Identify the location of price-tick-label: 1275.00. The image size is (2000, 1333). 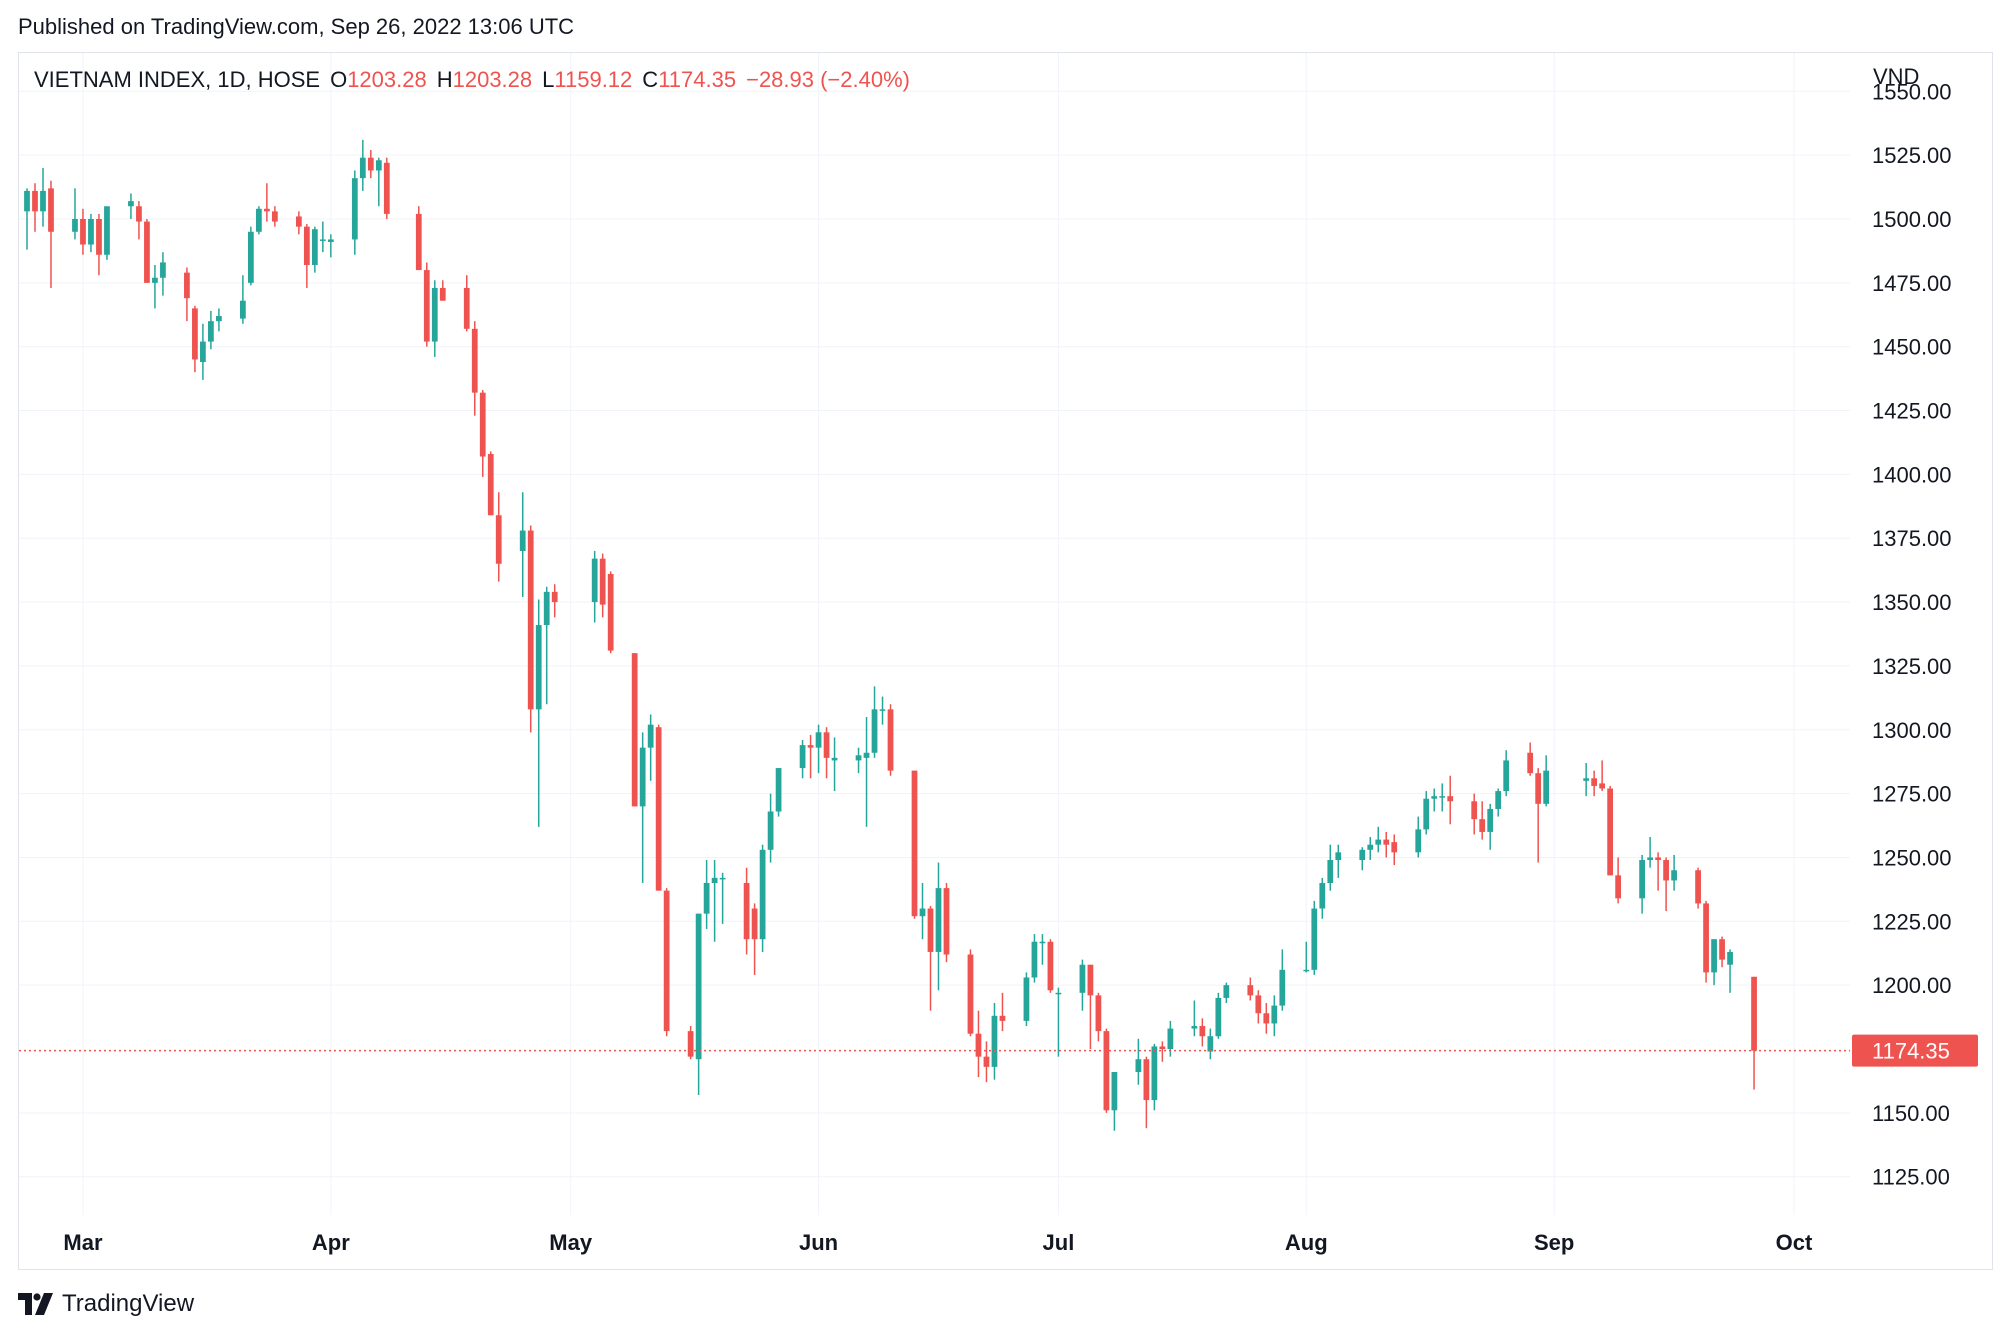
(1912, 794).